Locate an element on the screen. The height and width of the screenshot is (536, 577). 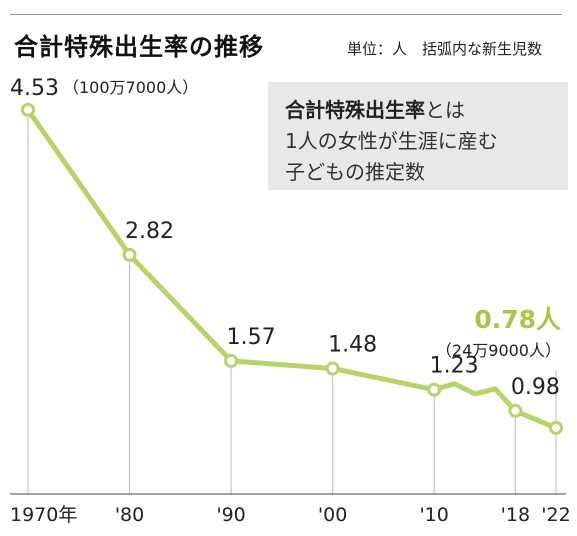
definition-term: 合計特殊出生率 is located at coordinates (355, 110).